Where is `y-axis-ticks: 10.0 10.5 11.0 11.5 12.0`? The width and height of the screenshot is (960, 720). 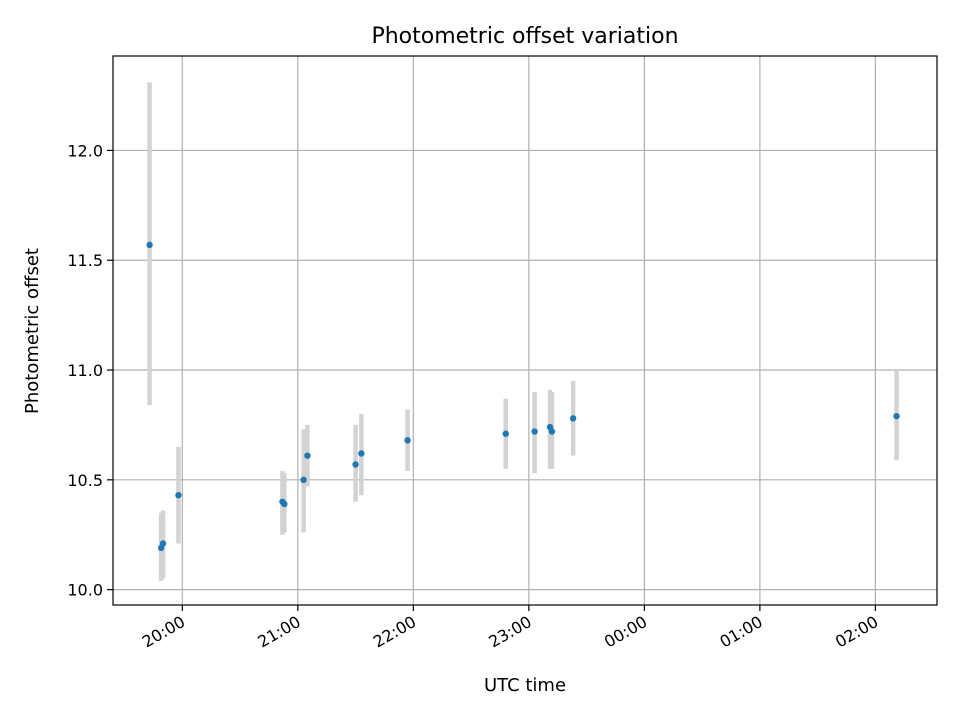 y-axis-ticks: 10.0 10.5 11.0 11.5 12.0 is located at coordinates (90, 370).